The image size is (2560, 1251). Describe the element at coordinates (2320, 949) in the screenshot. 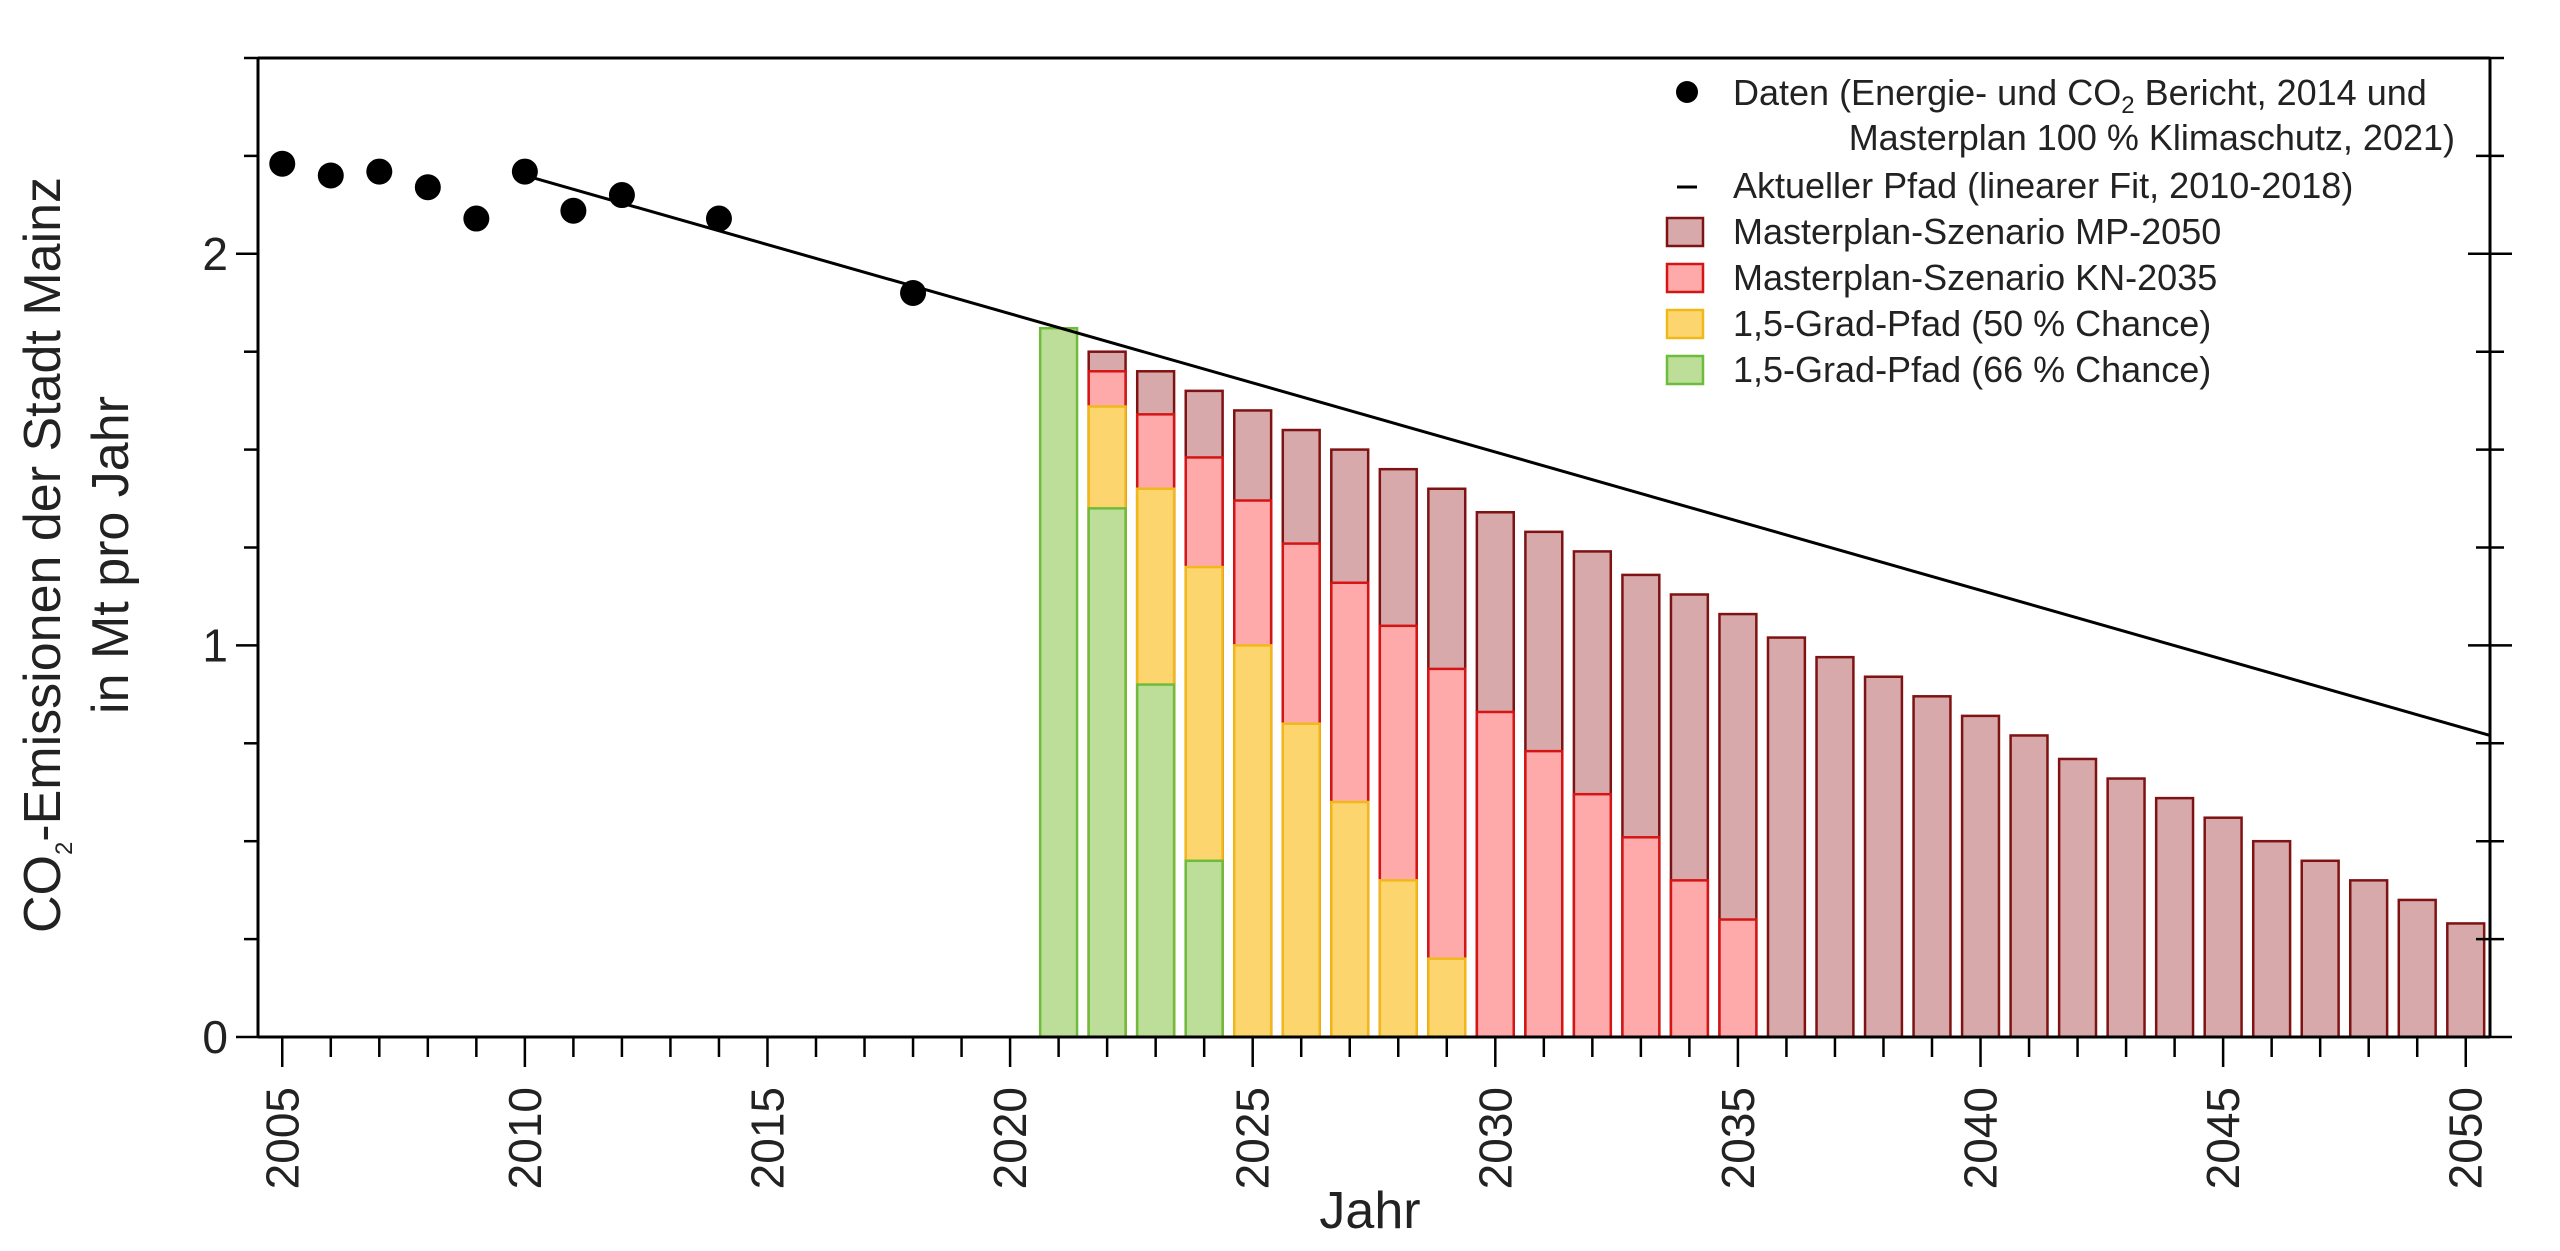

I see `bar-mp2050-2047` at that location.